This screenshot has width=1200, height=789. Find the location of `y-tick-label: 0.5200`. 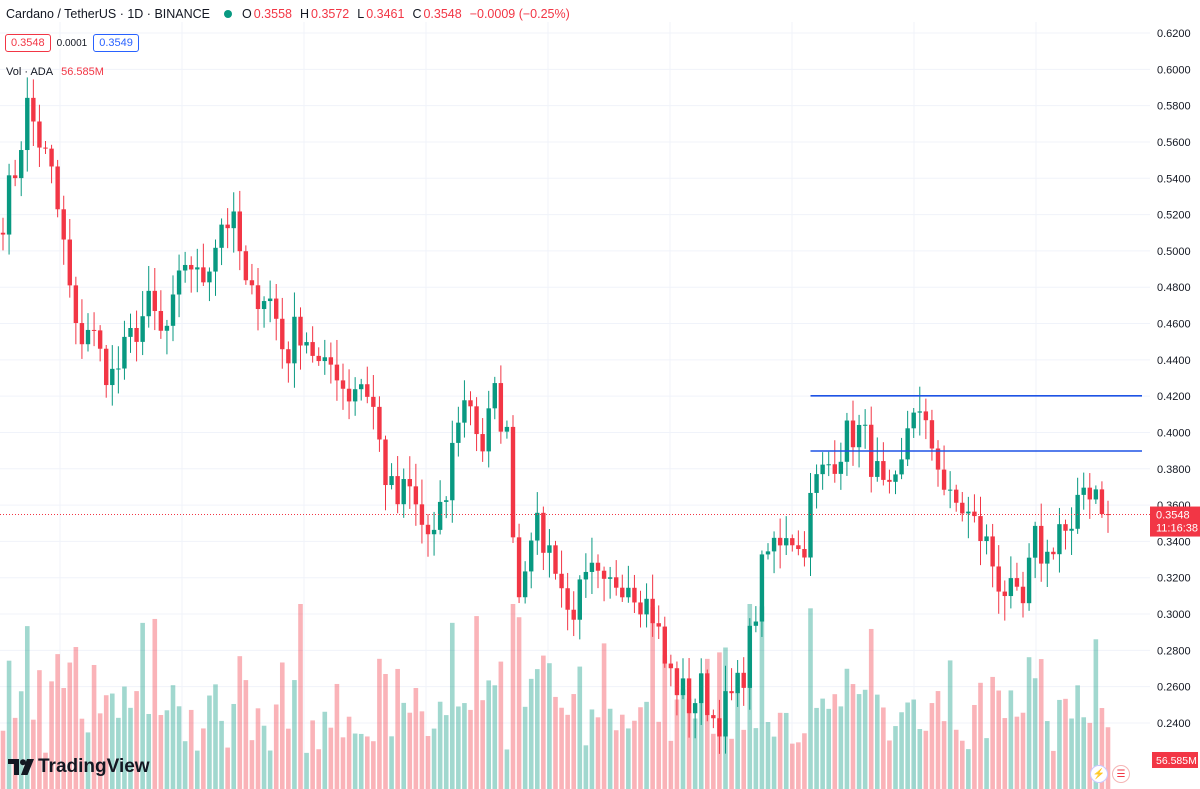

y-tick-label: 0.5200 is located at coordinates (1174, 216).